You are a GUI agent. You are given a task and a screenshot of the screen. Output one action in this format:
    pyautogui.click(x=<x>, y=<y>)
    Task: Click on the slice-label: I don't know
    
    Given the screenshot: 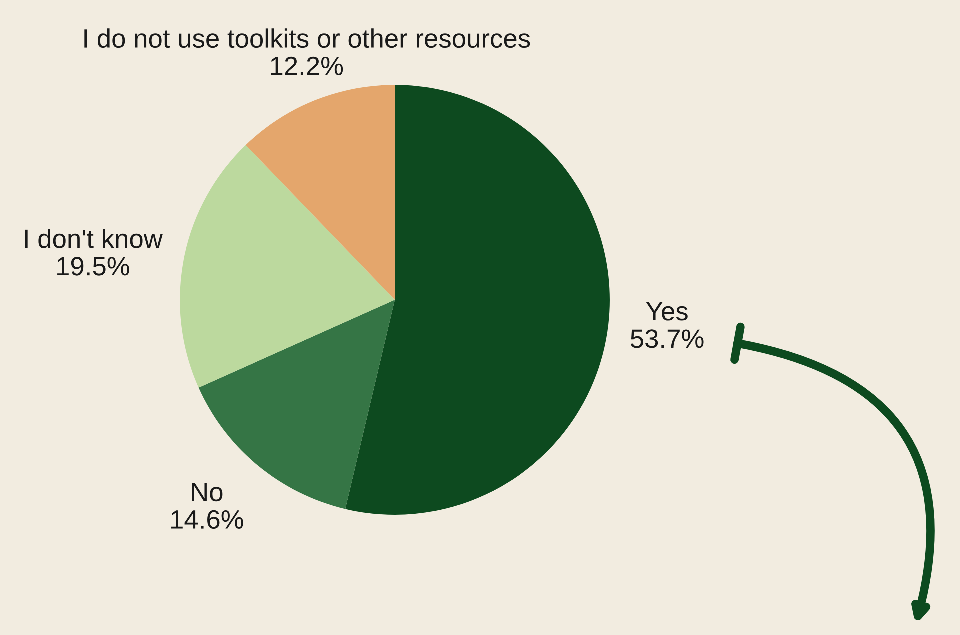 What is the action you would take?
    pyautogui.click(x=94, y=238)
    